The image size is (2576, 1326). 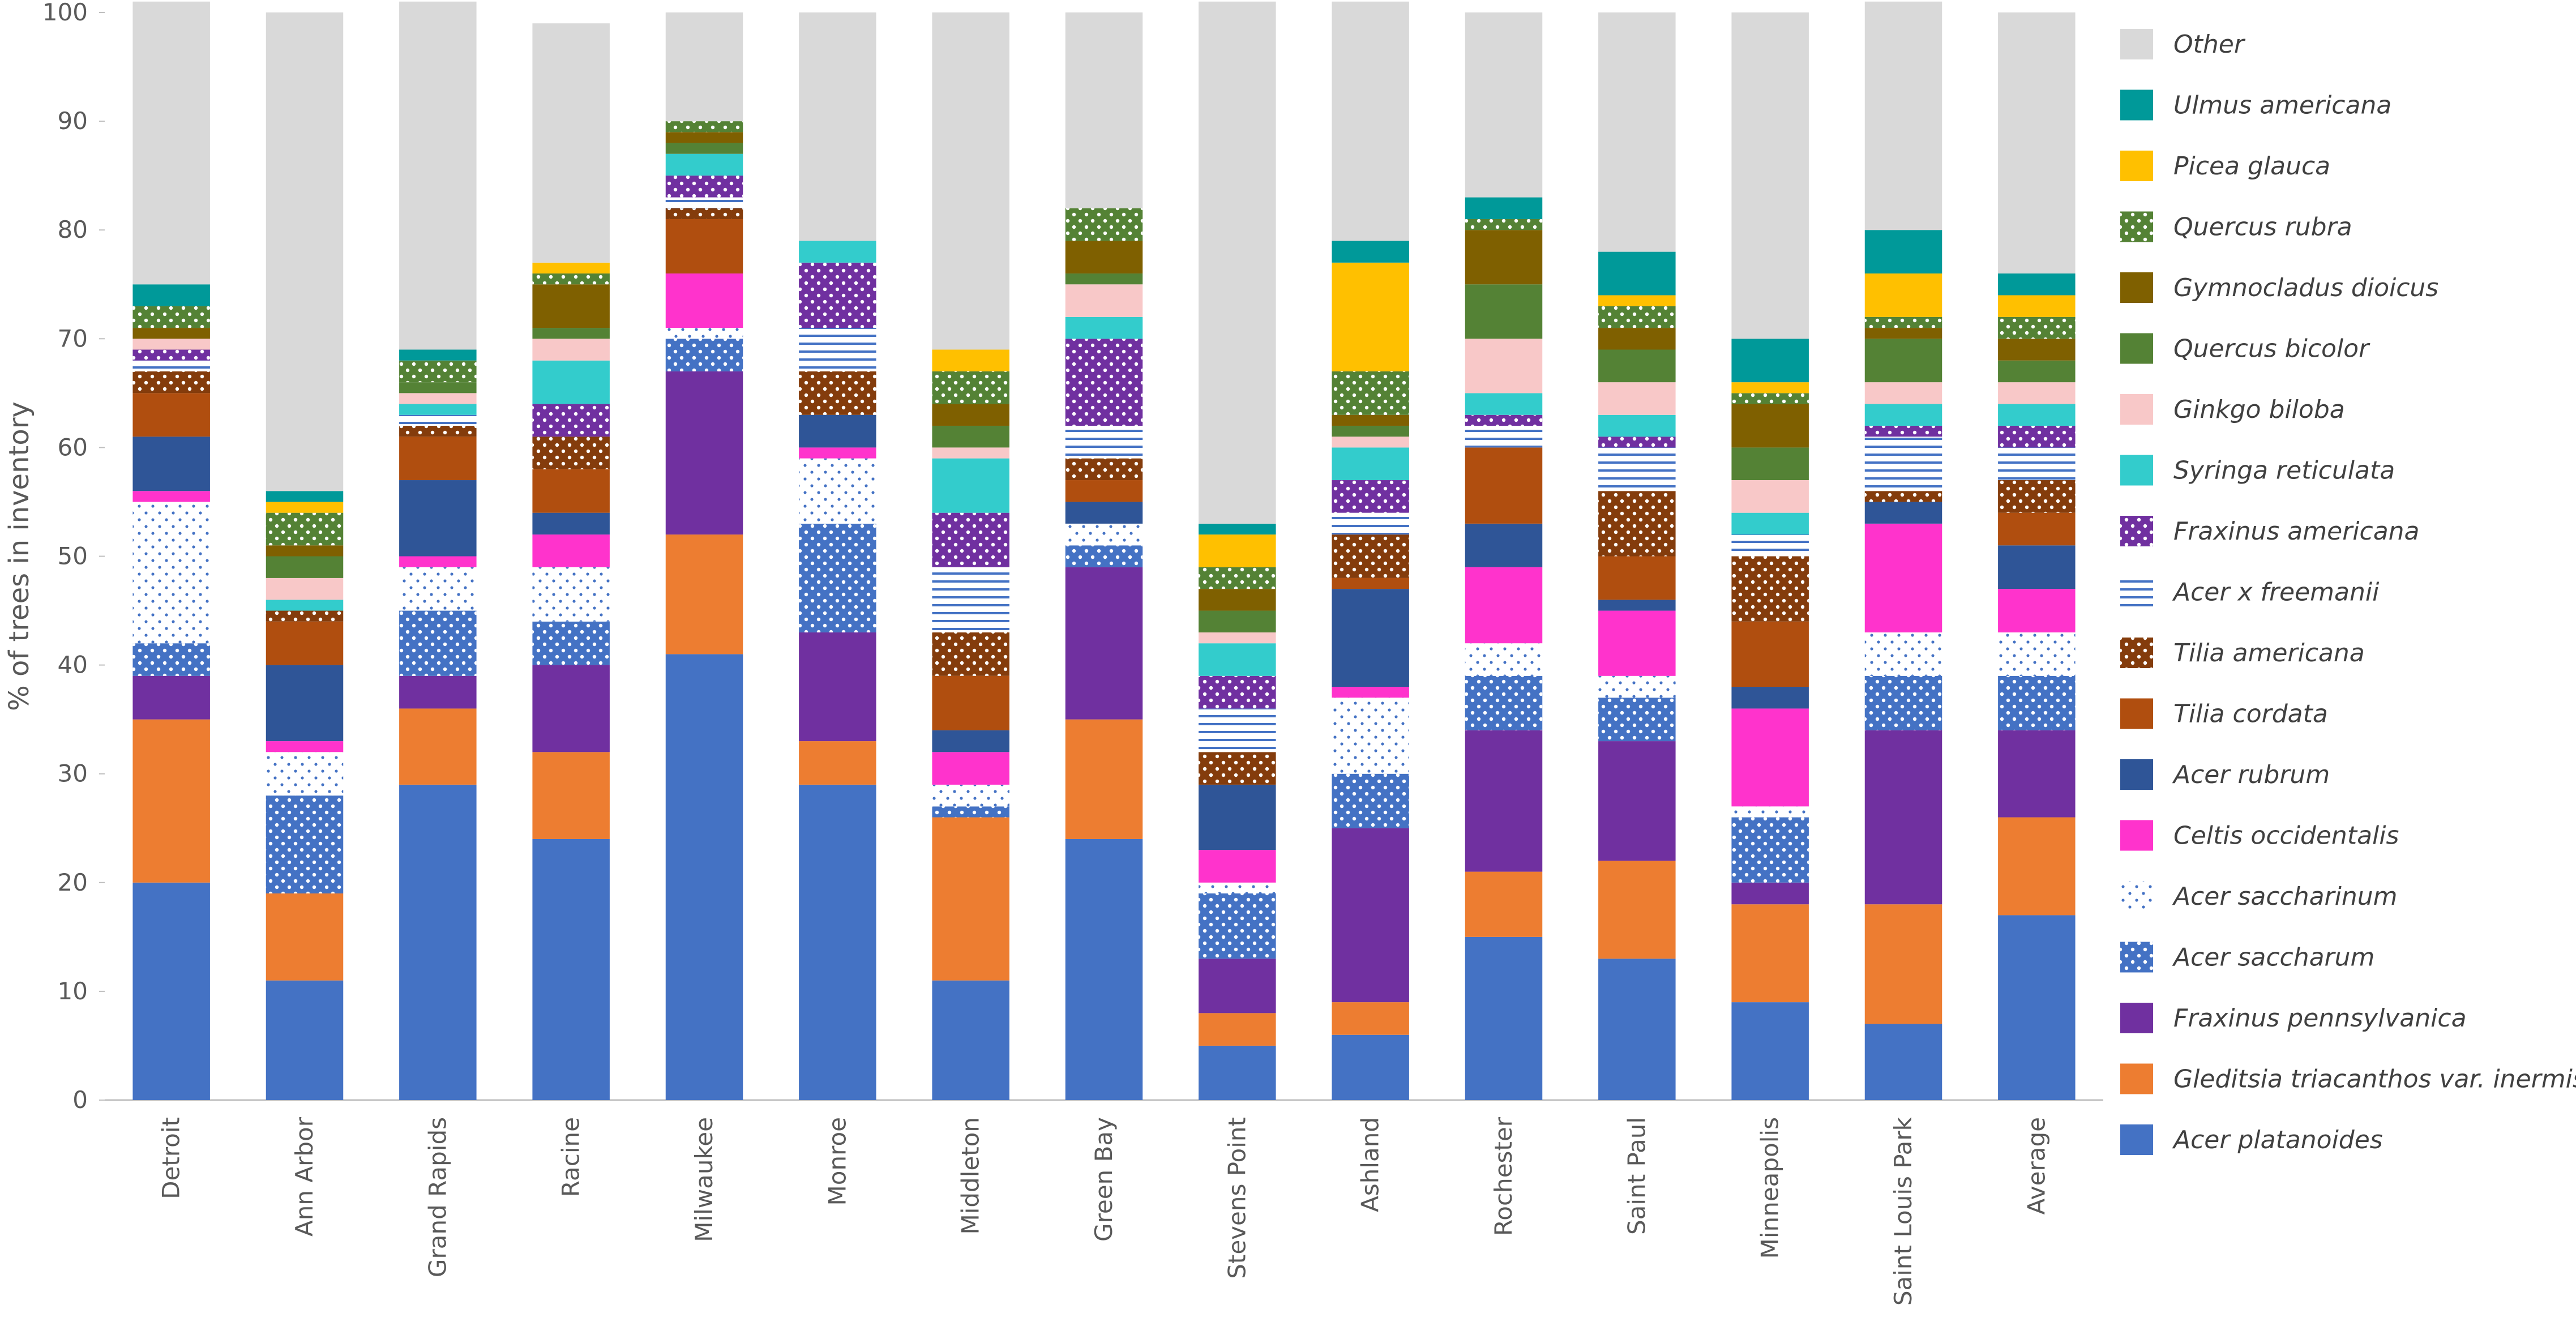 What do you see at coordinates (304, 1177) in the screenshot?
I see `x-tick-label-ann-arbor: Ann Arbor` at bounding box center [304, 1177].